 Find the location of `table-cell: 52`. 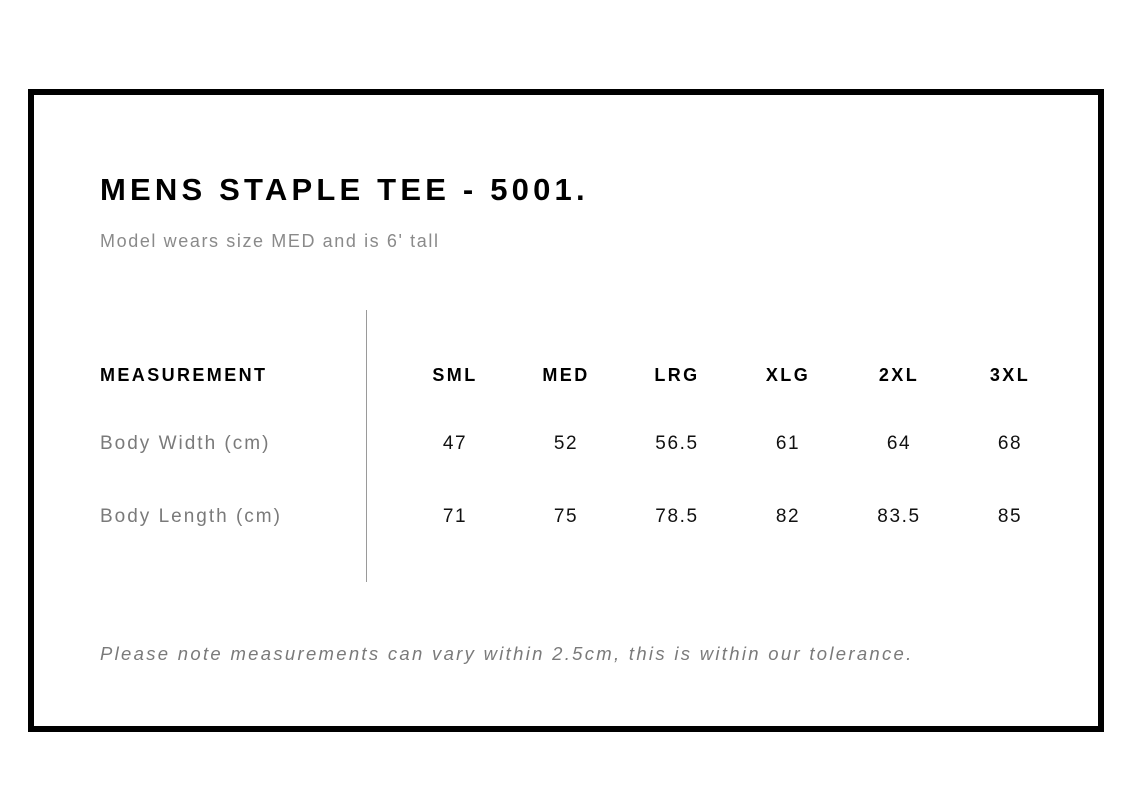

table-cell: 52 is located at coordinates (566, 443).